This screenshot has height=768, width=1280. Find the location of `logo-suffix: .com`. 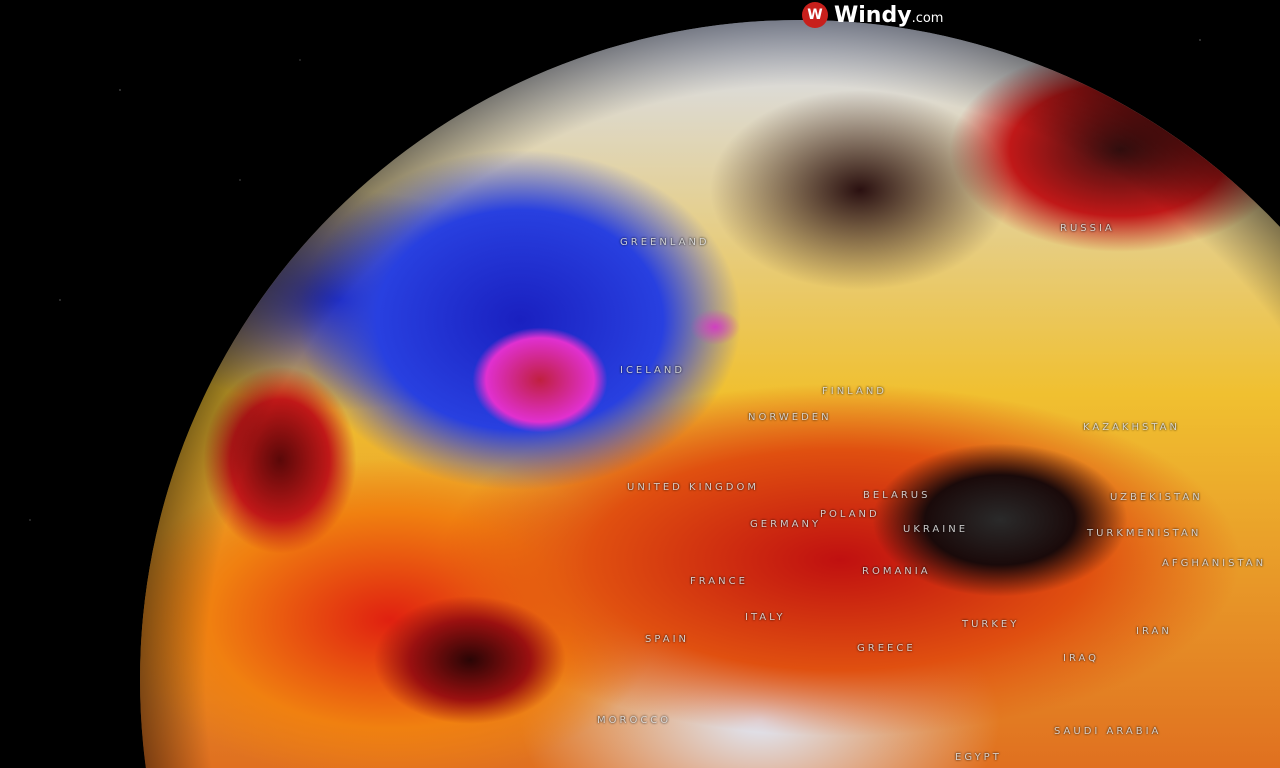

logo-suffix: .com is located at coordinates (927, 18).